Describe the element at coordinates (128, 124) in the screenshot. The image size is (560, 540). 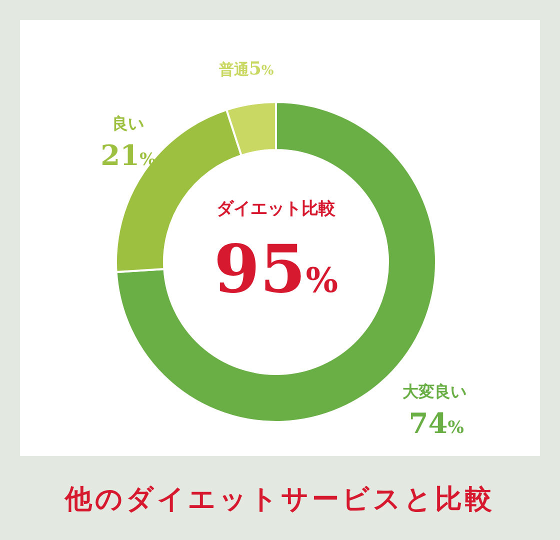
I see `slice-label: 良い` at that location.